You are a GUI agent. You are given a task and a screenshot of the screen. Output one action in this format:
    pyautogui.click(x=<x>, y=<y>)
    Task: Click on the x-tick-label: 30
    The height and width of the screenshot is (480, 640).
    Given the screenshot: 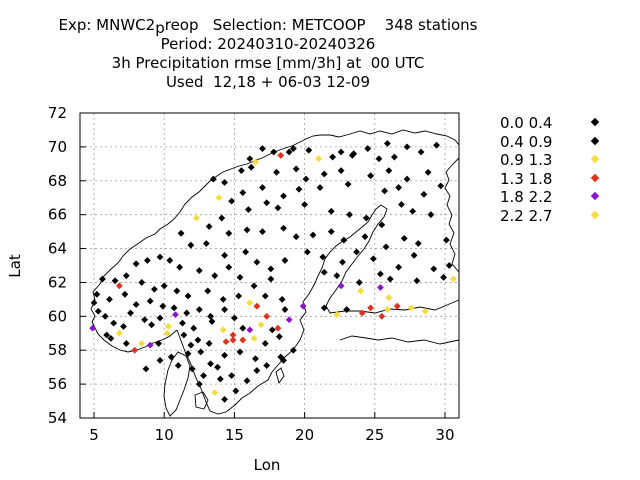 What is the action you would take?
    pyautogui.click(x=444, y=435)
    